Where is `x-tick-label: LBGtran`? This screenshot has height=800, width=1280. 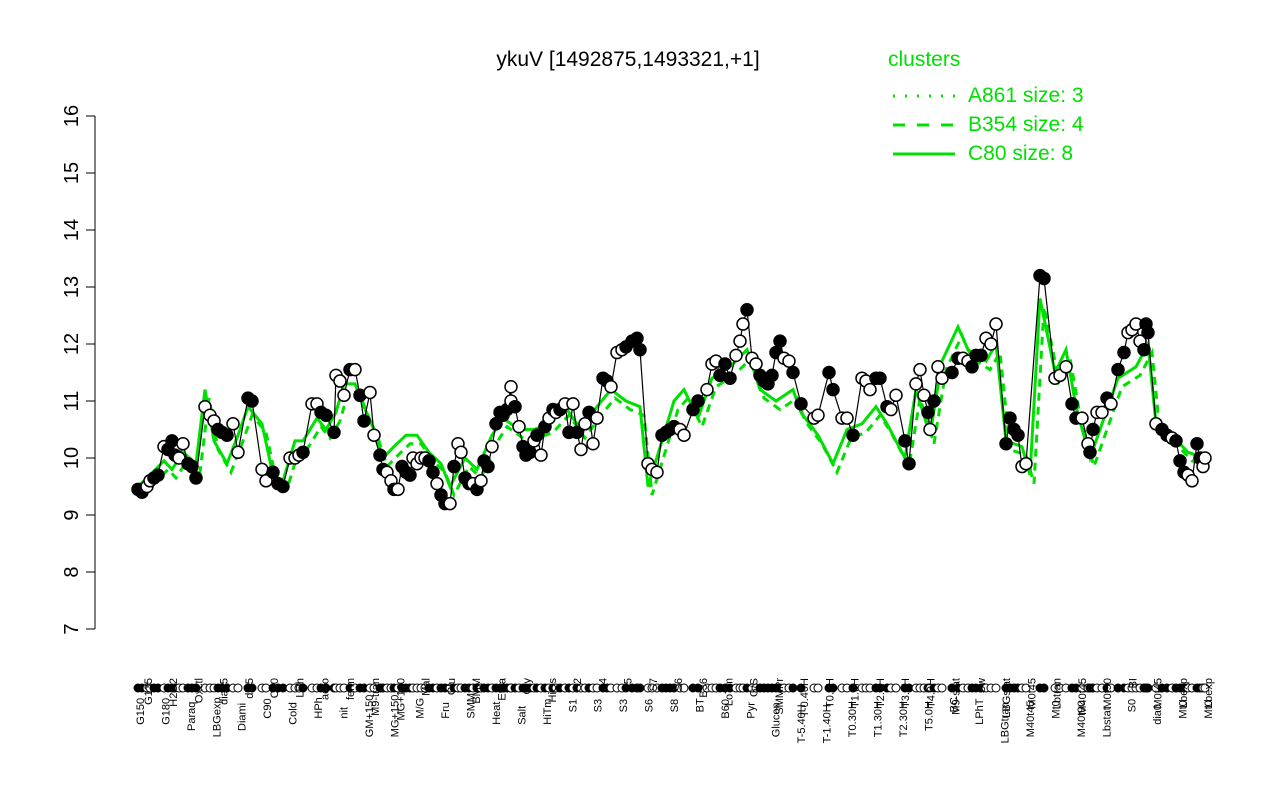 x-tick-label: LBGtran is located at coordinates (1006, 722).